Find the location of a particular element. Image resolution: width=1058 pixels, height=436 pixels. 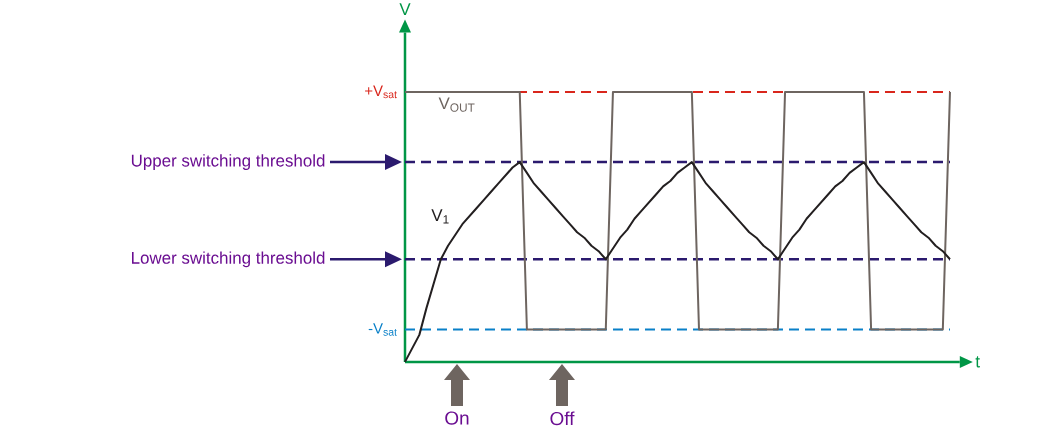

text: On is located at coordinates (457, 418).